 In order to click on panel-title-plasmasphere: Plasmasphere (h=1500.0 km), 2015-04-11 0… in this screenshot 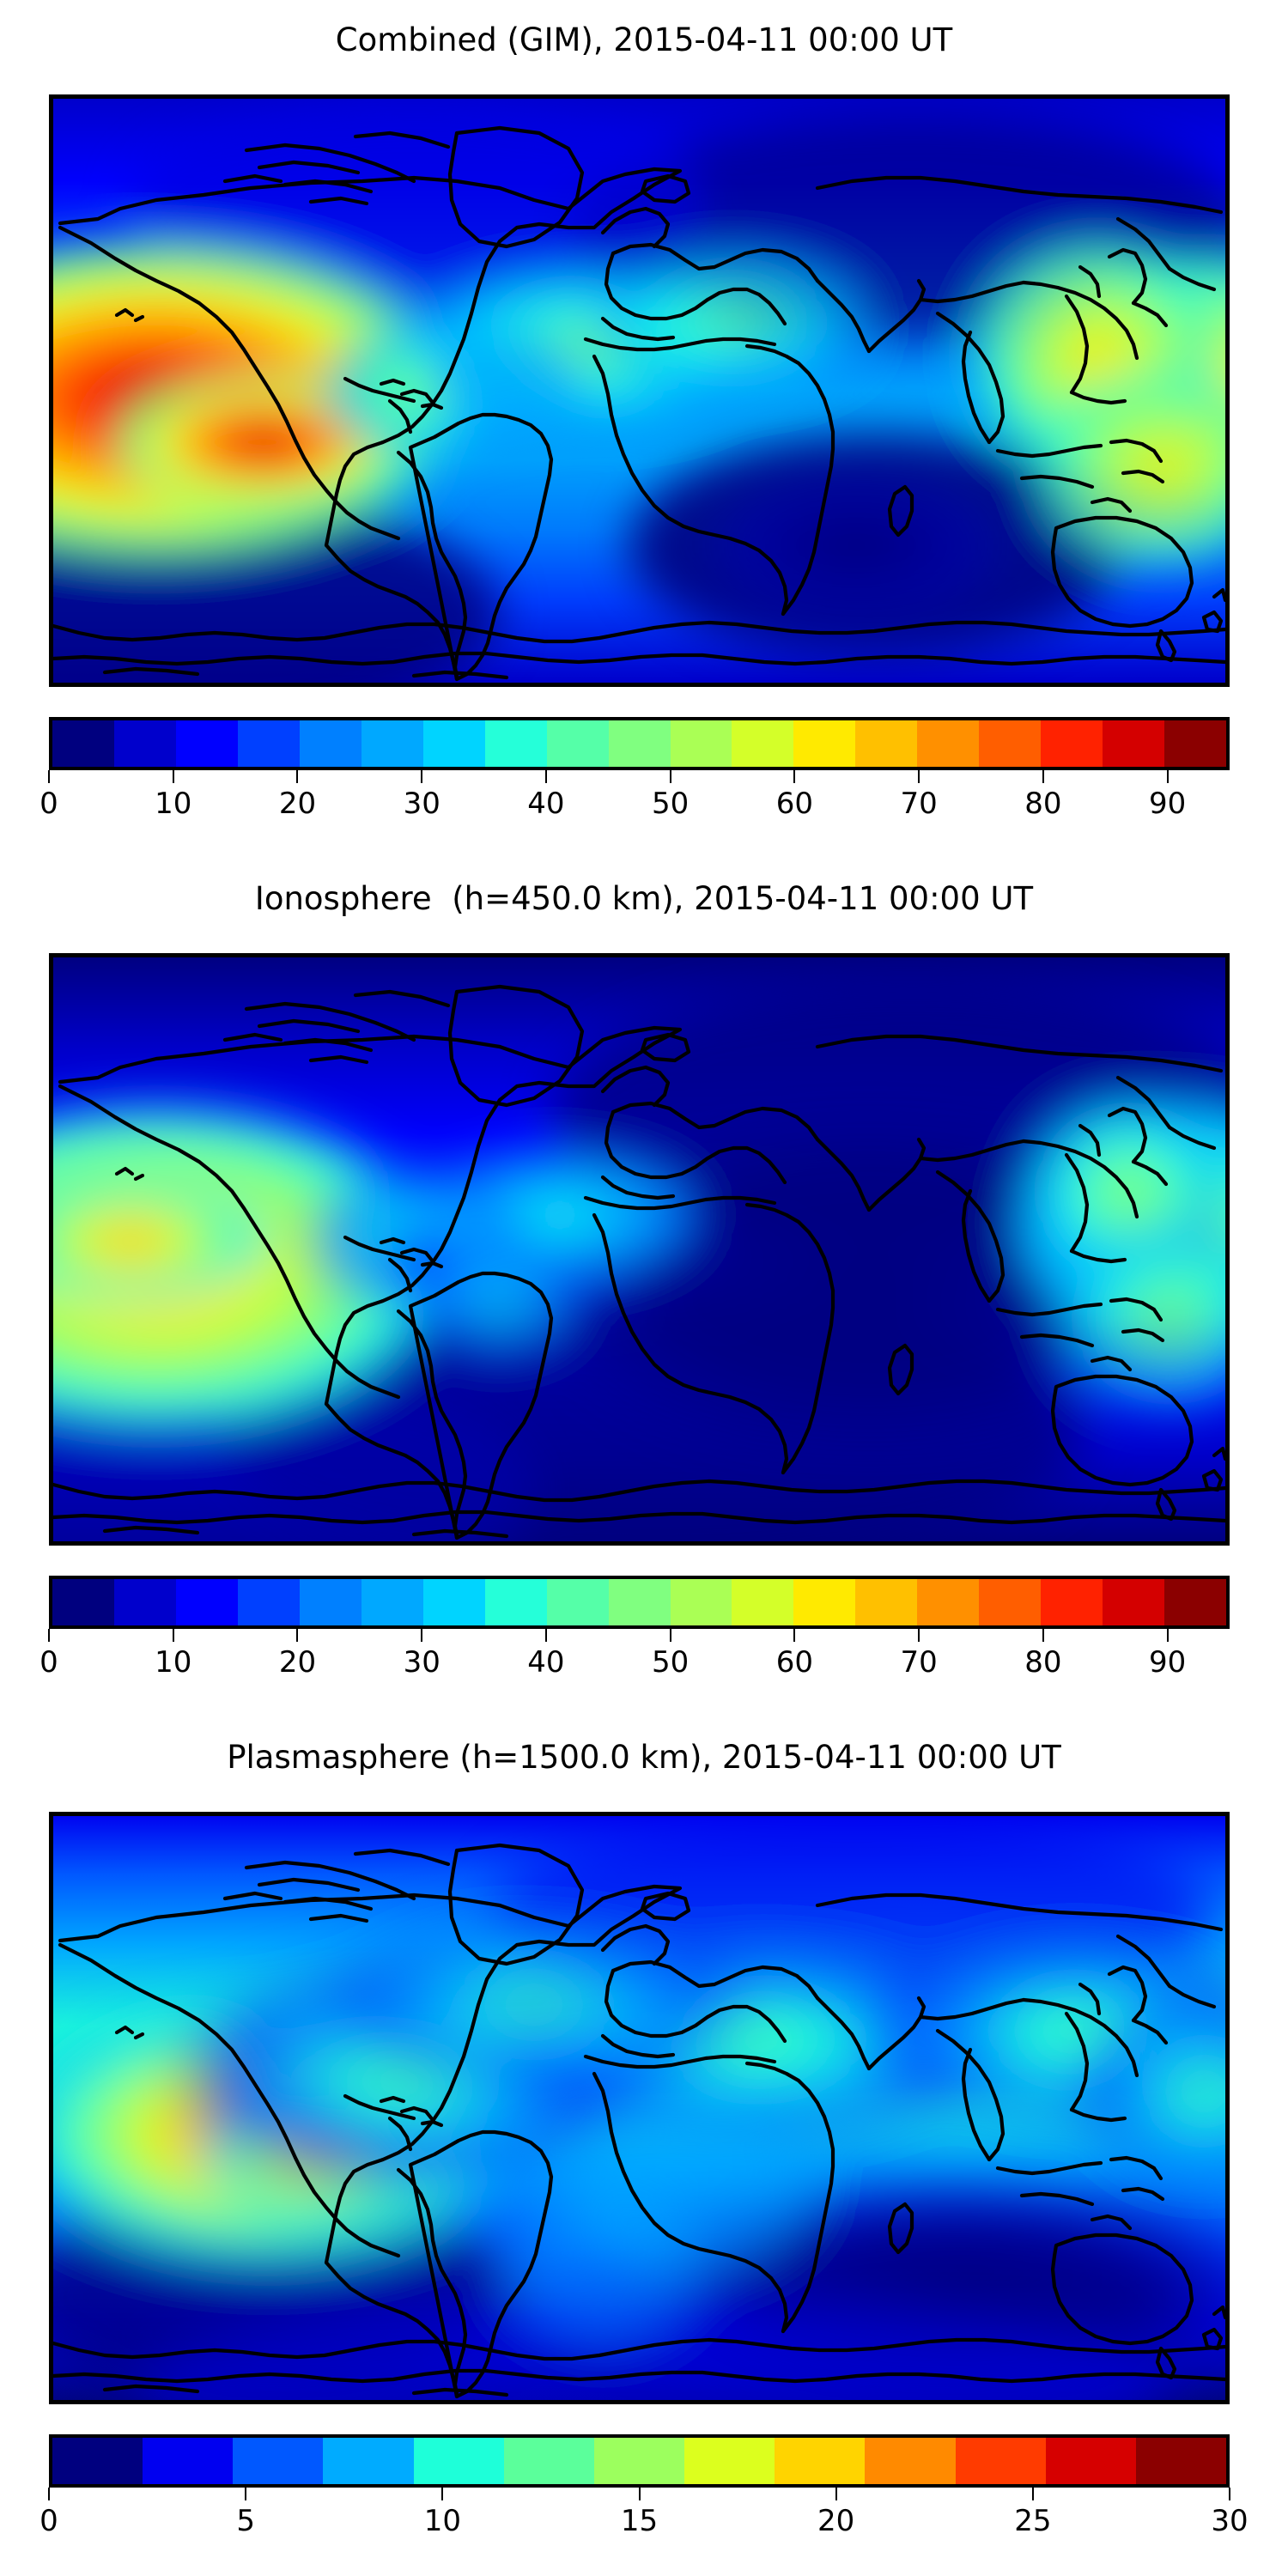, I will do `click(644, 1758)`.